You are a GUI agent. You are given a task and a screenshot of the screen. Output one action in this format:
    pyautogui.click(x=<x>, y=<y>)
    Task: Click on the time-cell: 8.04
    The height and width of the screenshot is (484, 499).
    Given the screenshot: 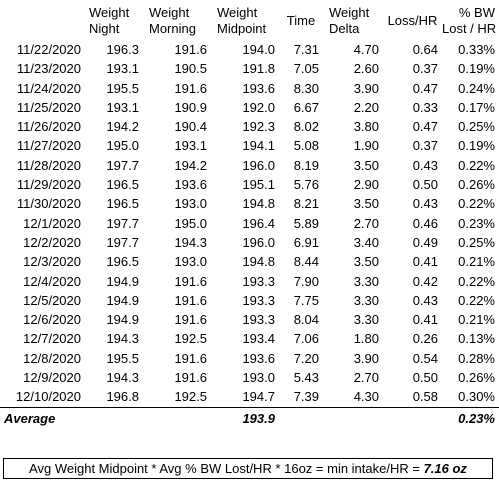 What is the action you would take?
    pyautogui.click(x=306, y=320)
    